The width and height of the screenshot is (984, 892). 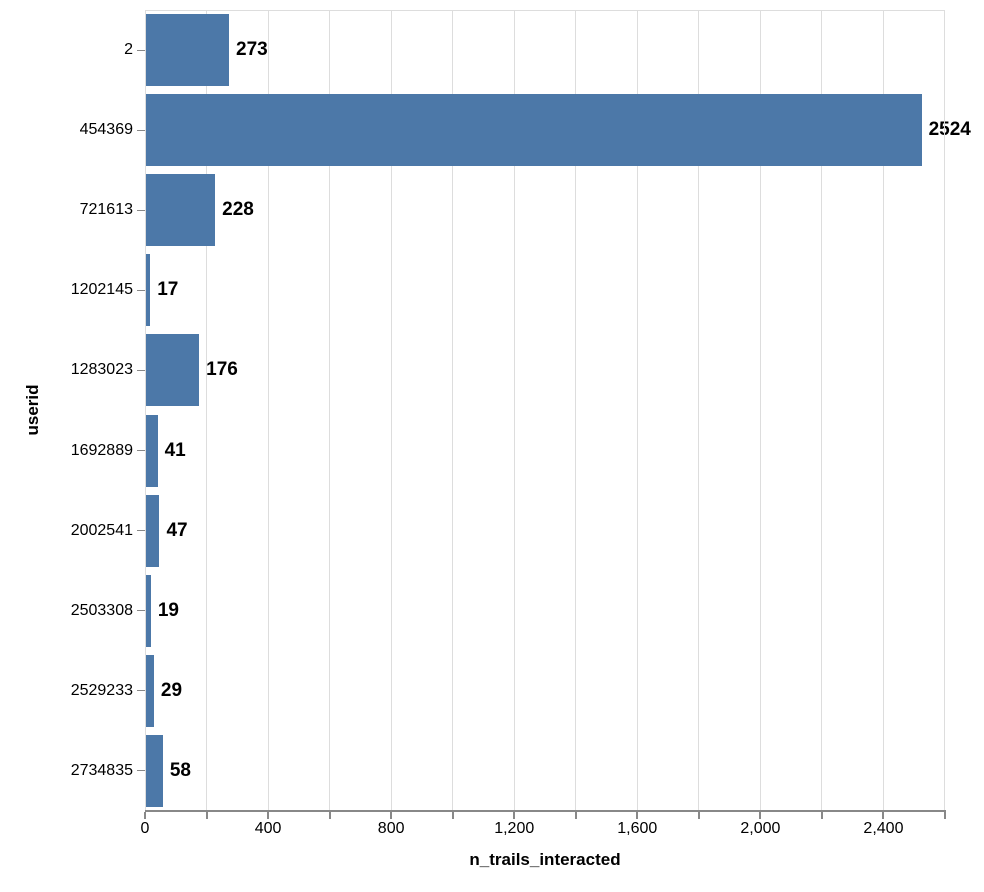 I want to click on bar-value-label: 176, so click(x=222, y=370).